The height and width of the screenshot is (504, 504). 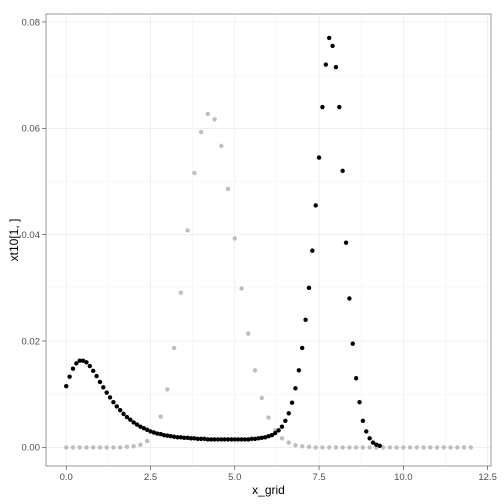 I want to click on x-axis-title: x_grid, so click(x=268, y=490).